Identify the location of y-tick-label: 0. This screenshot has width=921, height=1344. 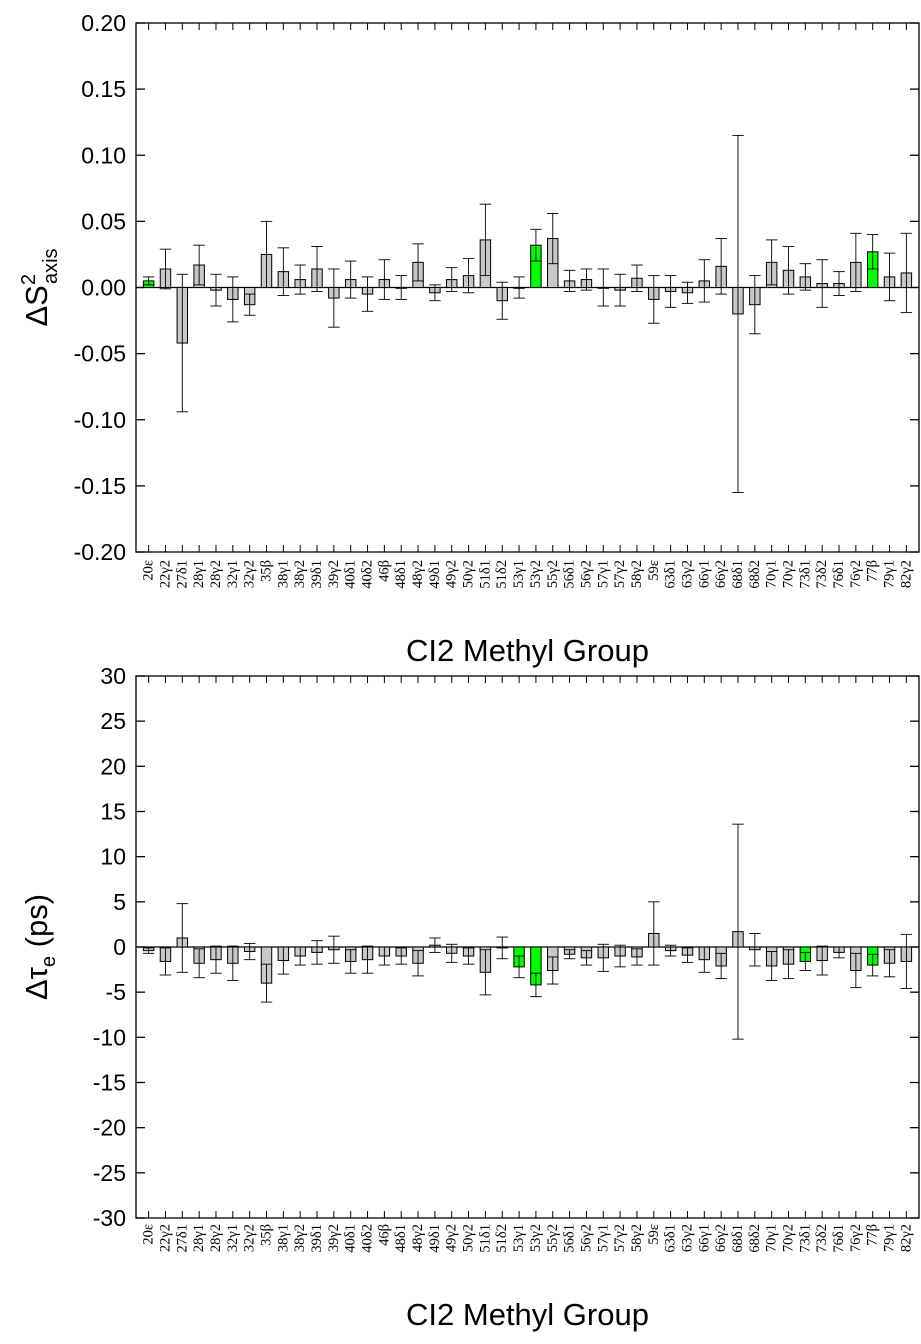
(119, 947).